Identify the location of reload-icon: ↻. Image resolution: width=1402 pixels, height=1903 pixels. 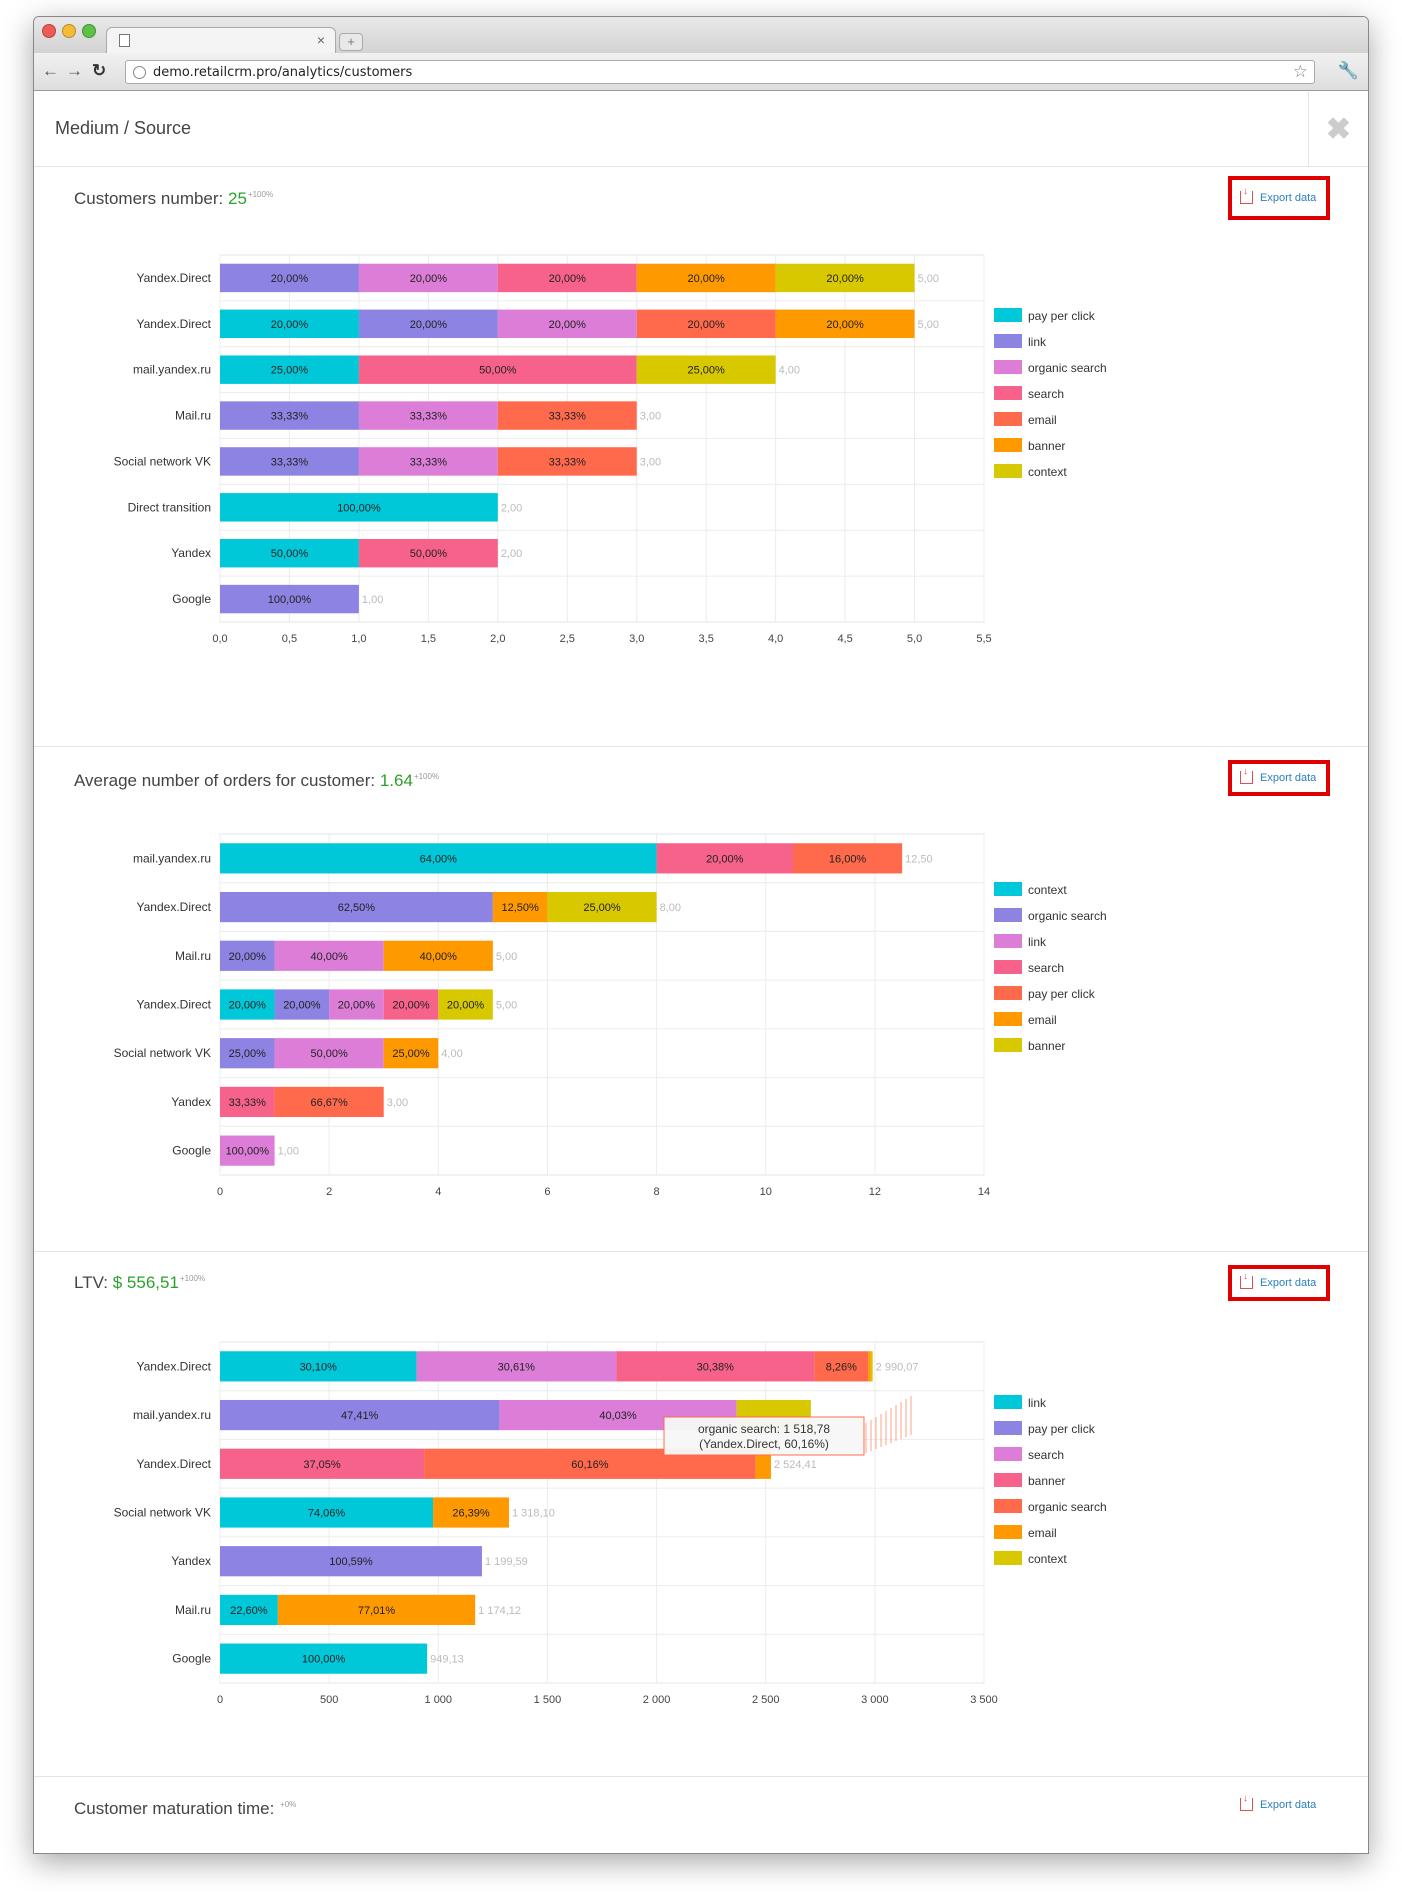
(99, 70).